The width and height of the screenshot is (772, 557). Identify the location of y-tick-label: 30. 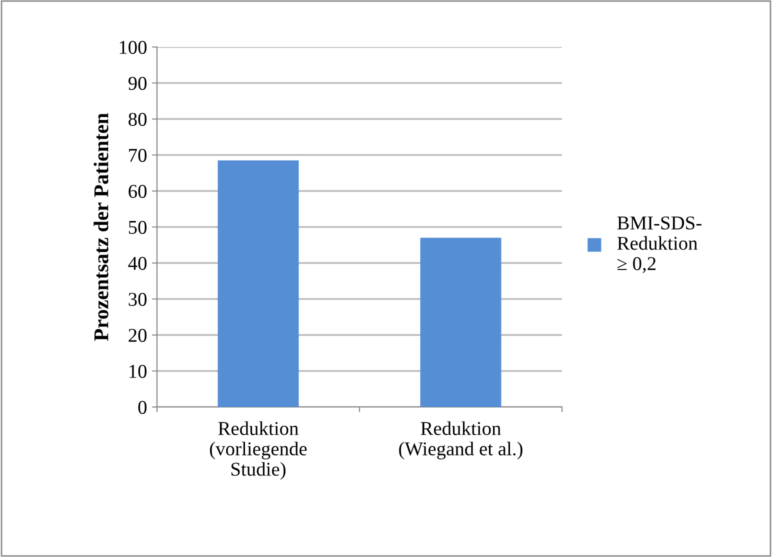
(137, 299).